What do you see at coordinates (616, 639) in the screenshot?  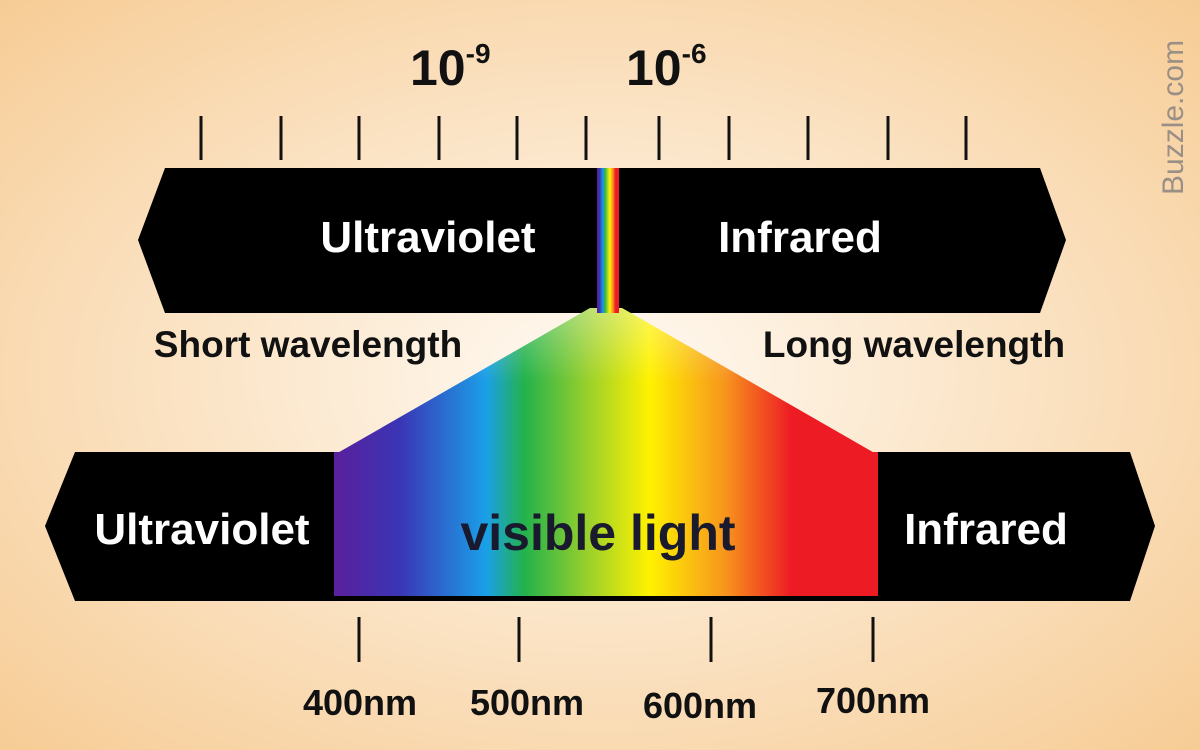 I see `bottom-tick-marks` at bounding box center [616, 639].